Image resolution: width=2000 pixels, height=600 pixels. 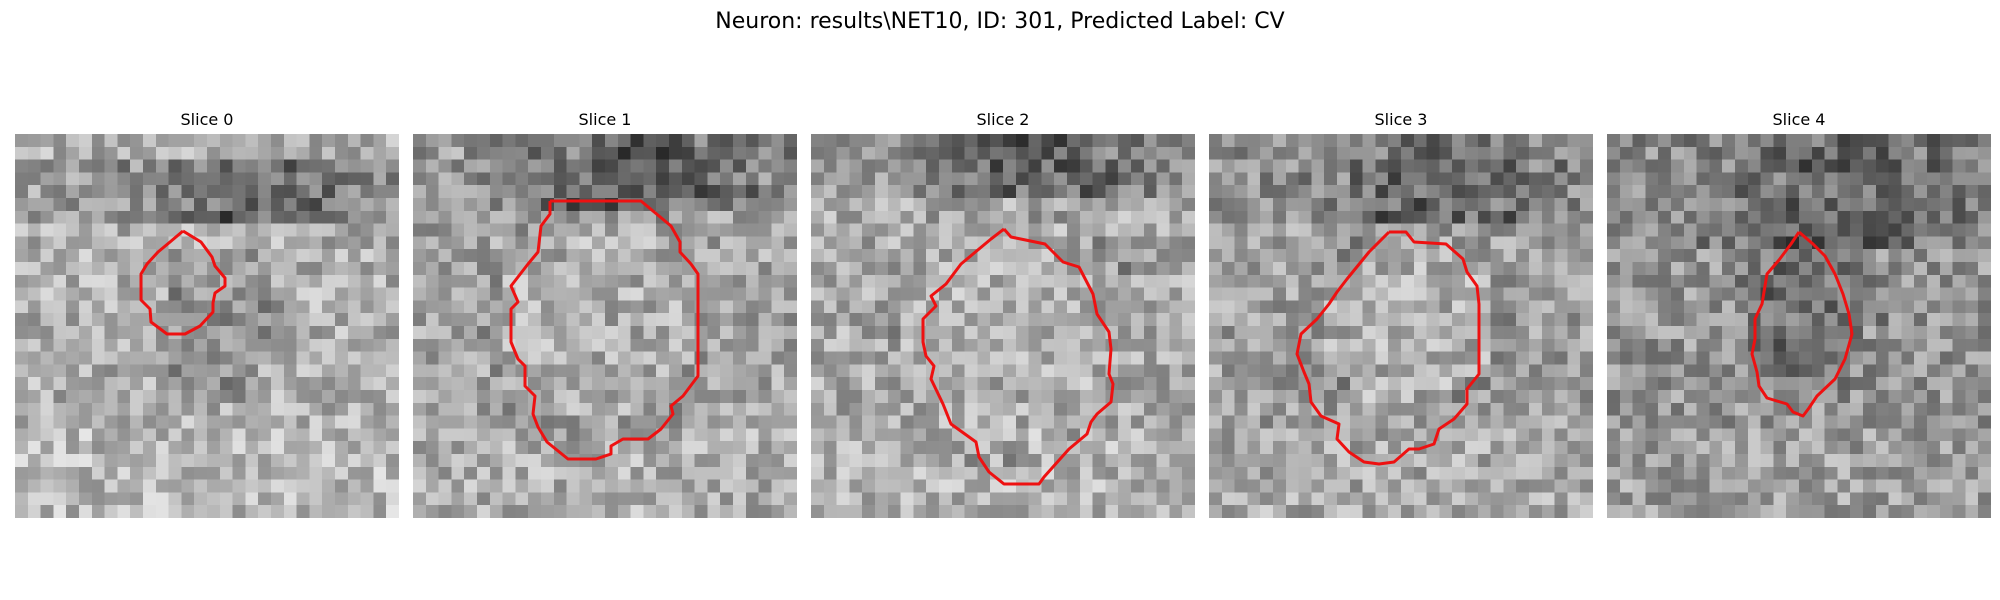 I want to click on slice-title-0: Slice 0, so click(x=207, y=119).